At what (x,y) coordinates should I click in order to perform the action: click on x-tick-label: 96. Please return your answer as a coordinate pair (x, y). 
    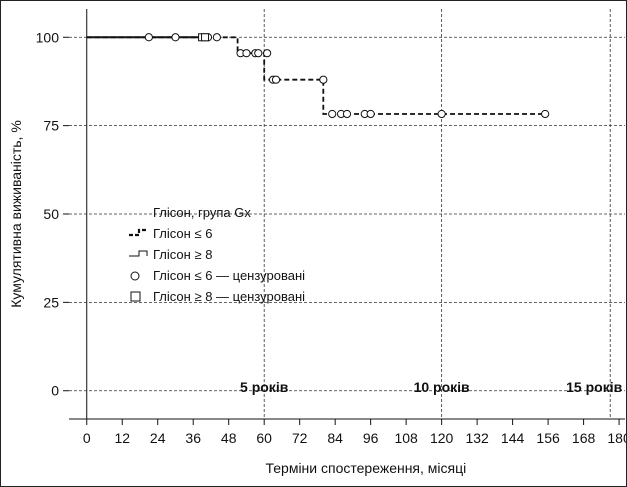
    Looking at the image, I should click on (371, 438).